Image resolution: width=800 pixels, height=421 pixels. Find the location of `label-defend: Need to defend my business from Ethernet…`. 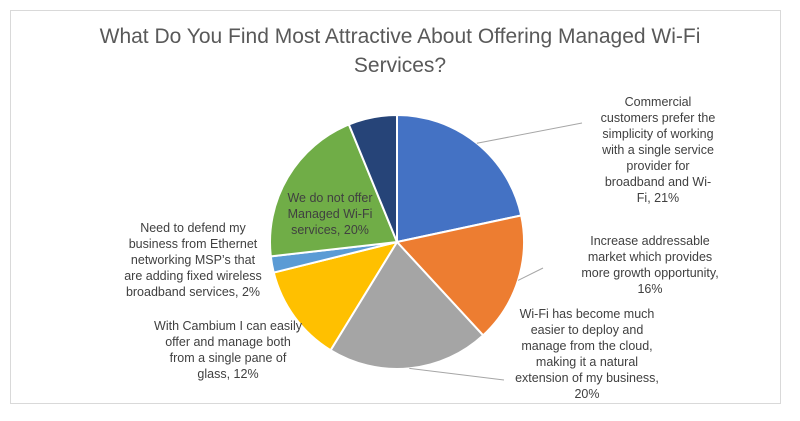

label-defend: Need to defend my business from Ethernet… is located at coordinates (193, 260).